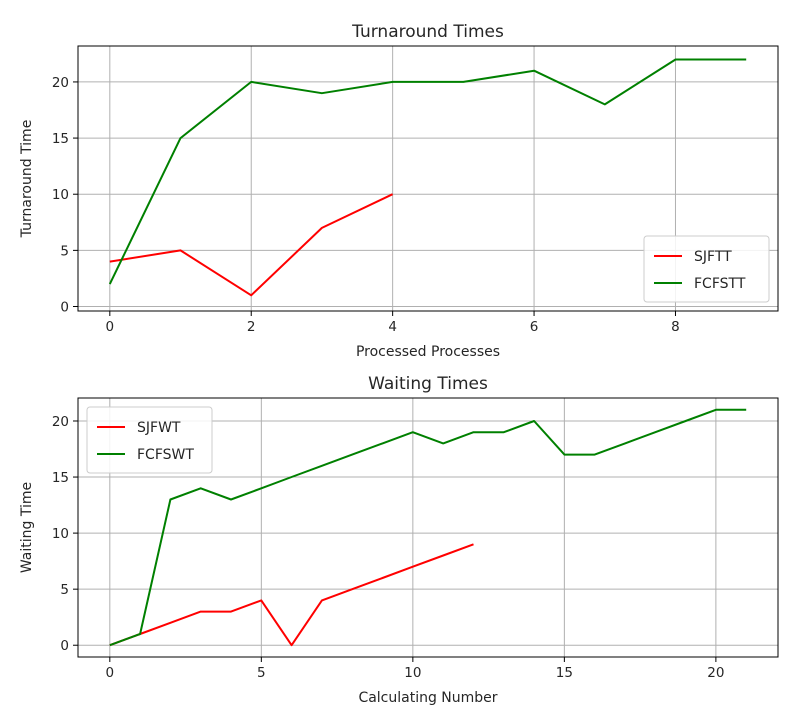  Describe the element at coordinates (110, 327) in the screenshot. I see `turnaround-times-x-tick-label-0: 0` at that location.